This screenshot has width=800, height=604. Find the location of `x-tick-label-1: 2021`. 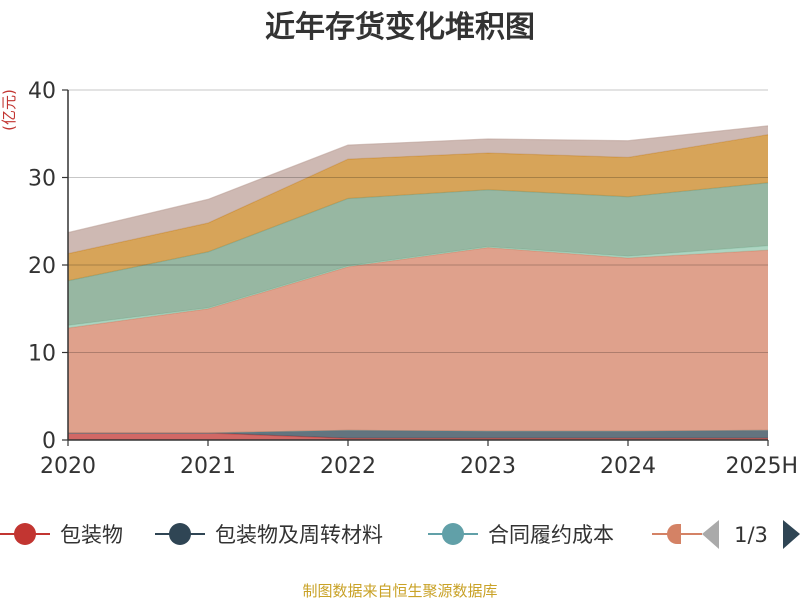

x-tick-label-1: 2021 is located at coordinates (208, 466).